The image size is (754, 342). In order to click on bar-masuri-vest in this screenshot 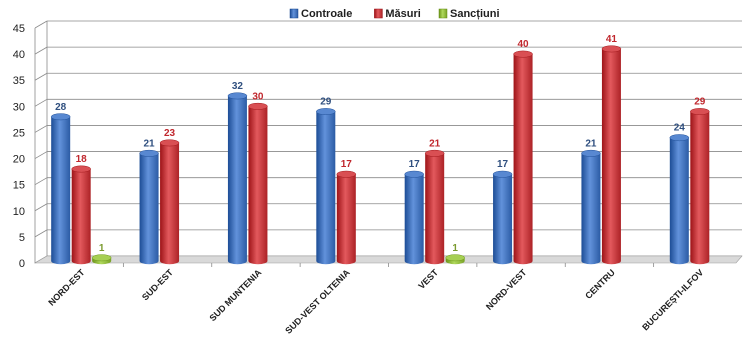, I will do `click(434, 207)`.